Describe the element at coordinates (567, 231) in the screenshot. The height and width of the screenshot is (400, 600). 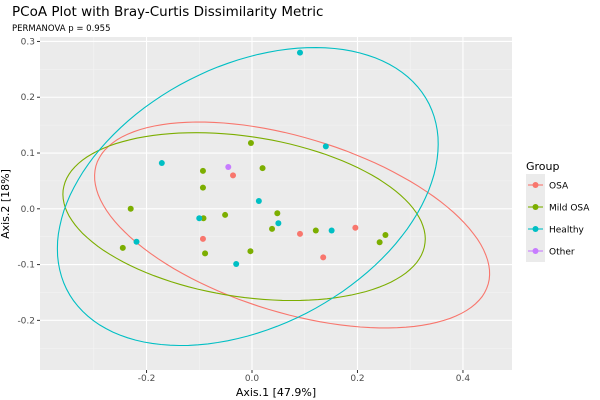
I see `legend-label-healthy: Healthy` at that location.